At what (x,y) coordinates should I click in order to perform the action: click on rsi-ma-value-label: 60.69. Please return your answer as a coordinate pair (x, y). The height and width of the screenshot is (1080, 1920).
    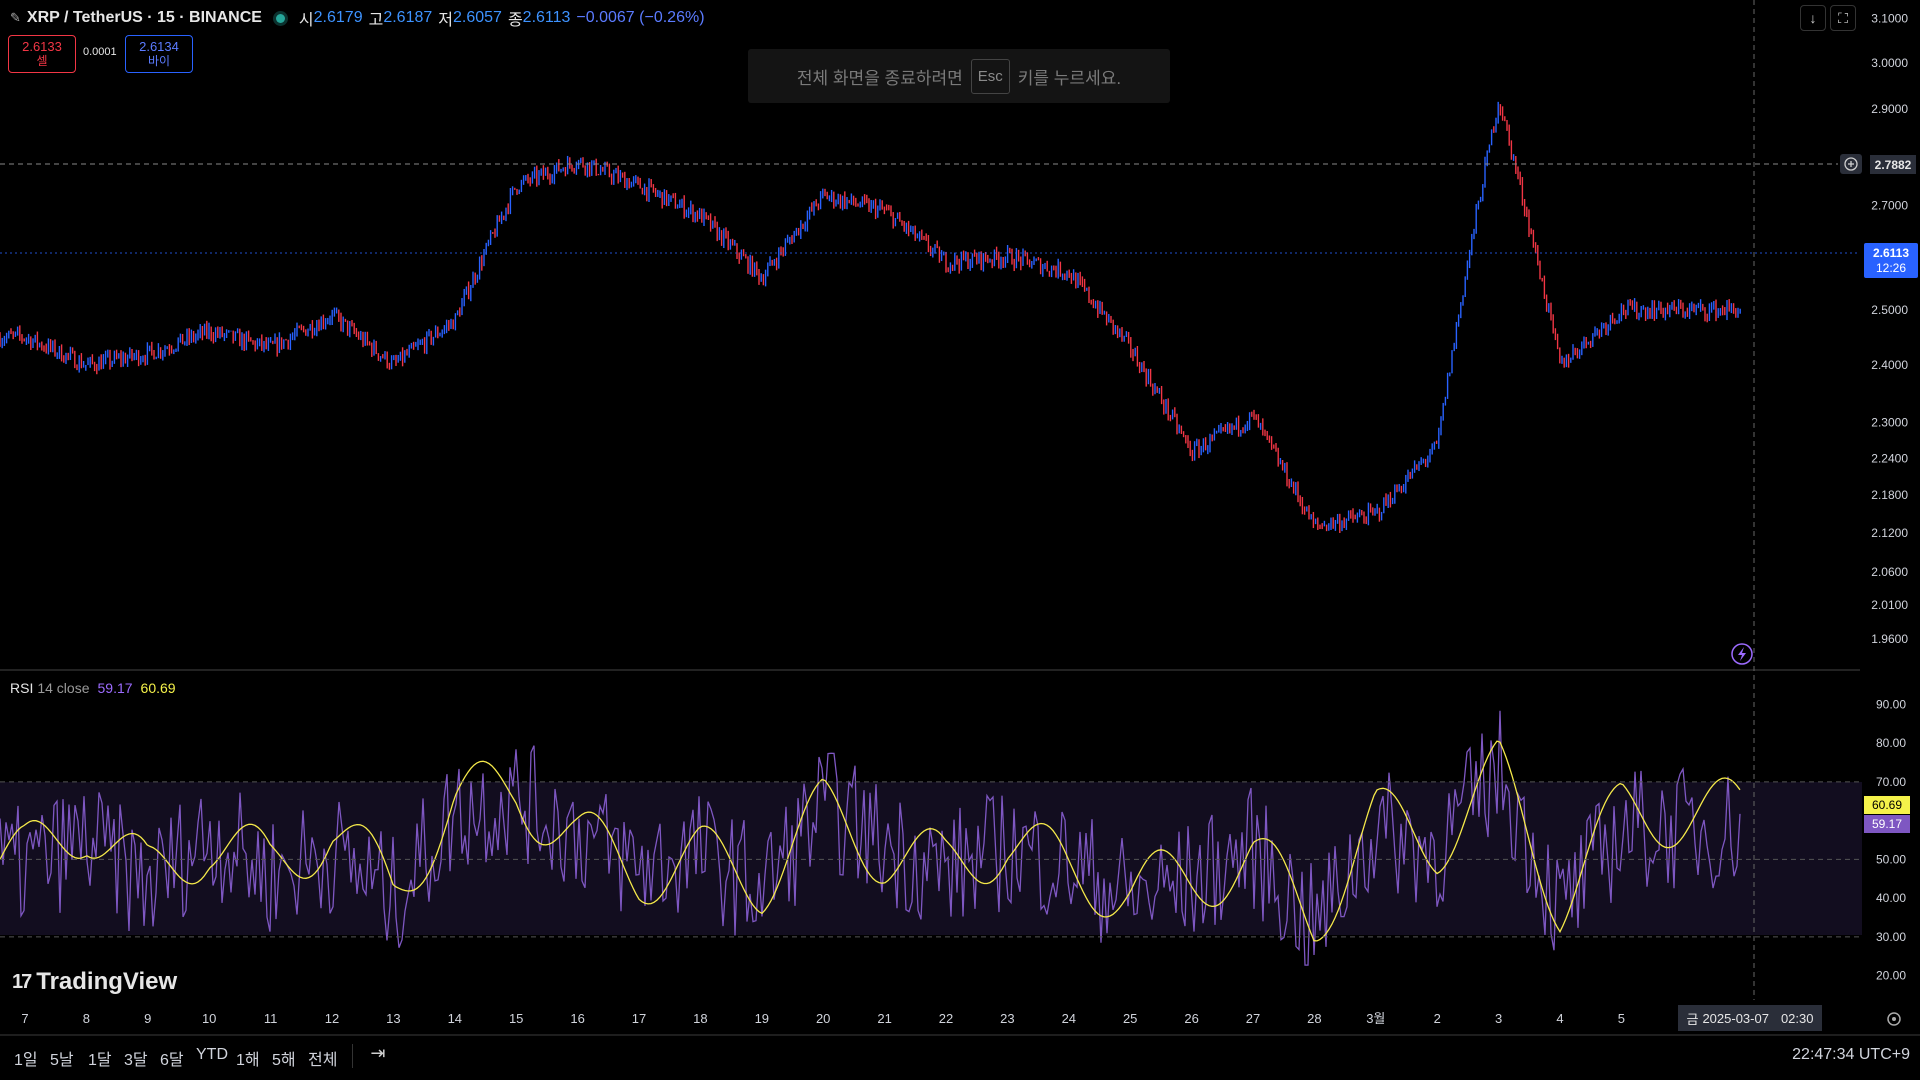
    Looking at the image, I should click on (1887, 805).